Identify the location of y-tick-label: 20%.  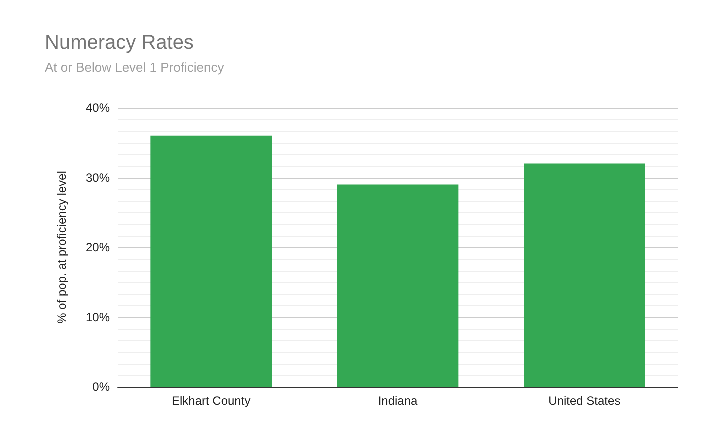
(98, 247).